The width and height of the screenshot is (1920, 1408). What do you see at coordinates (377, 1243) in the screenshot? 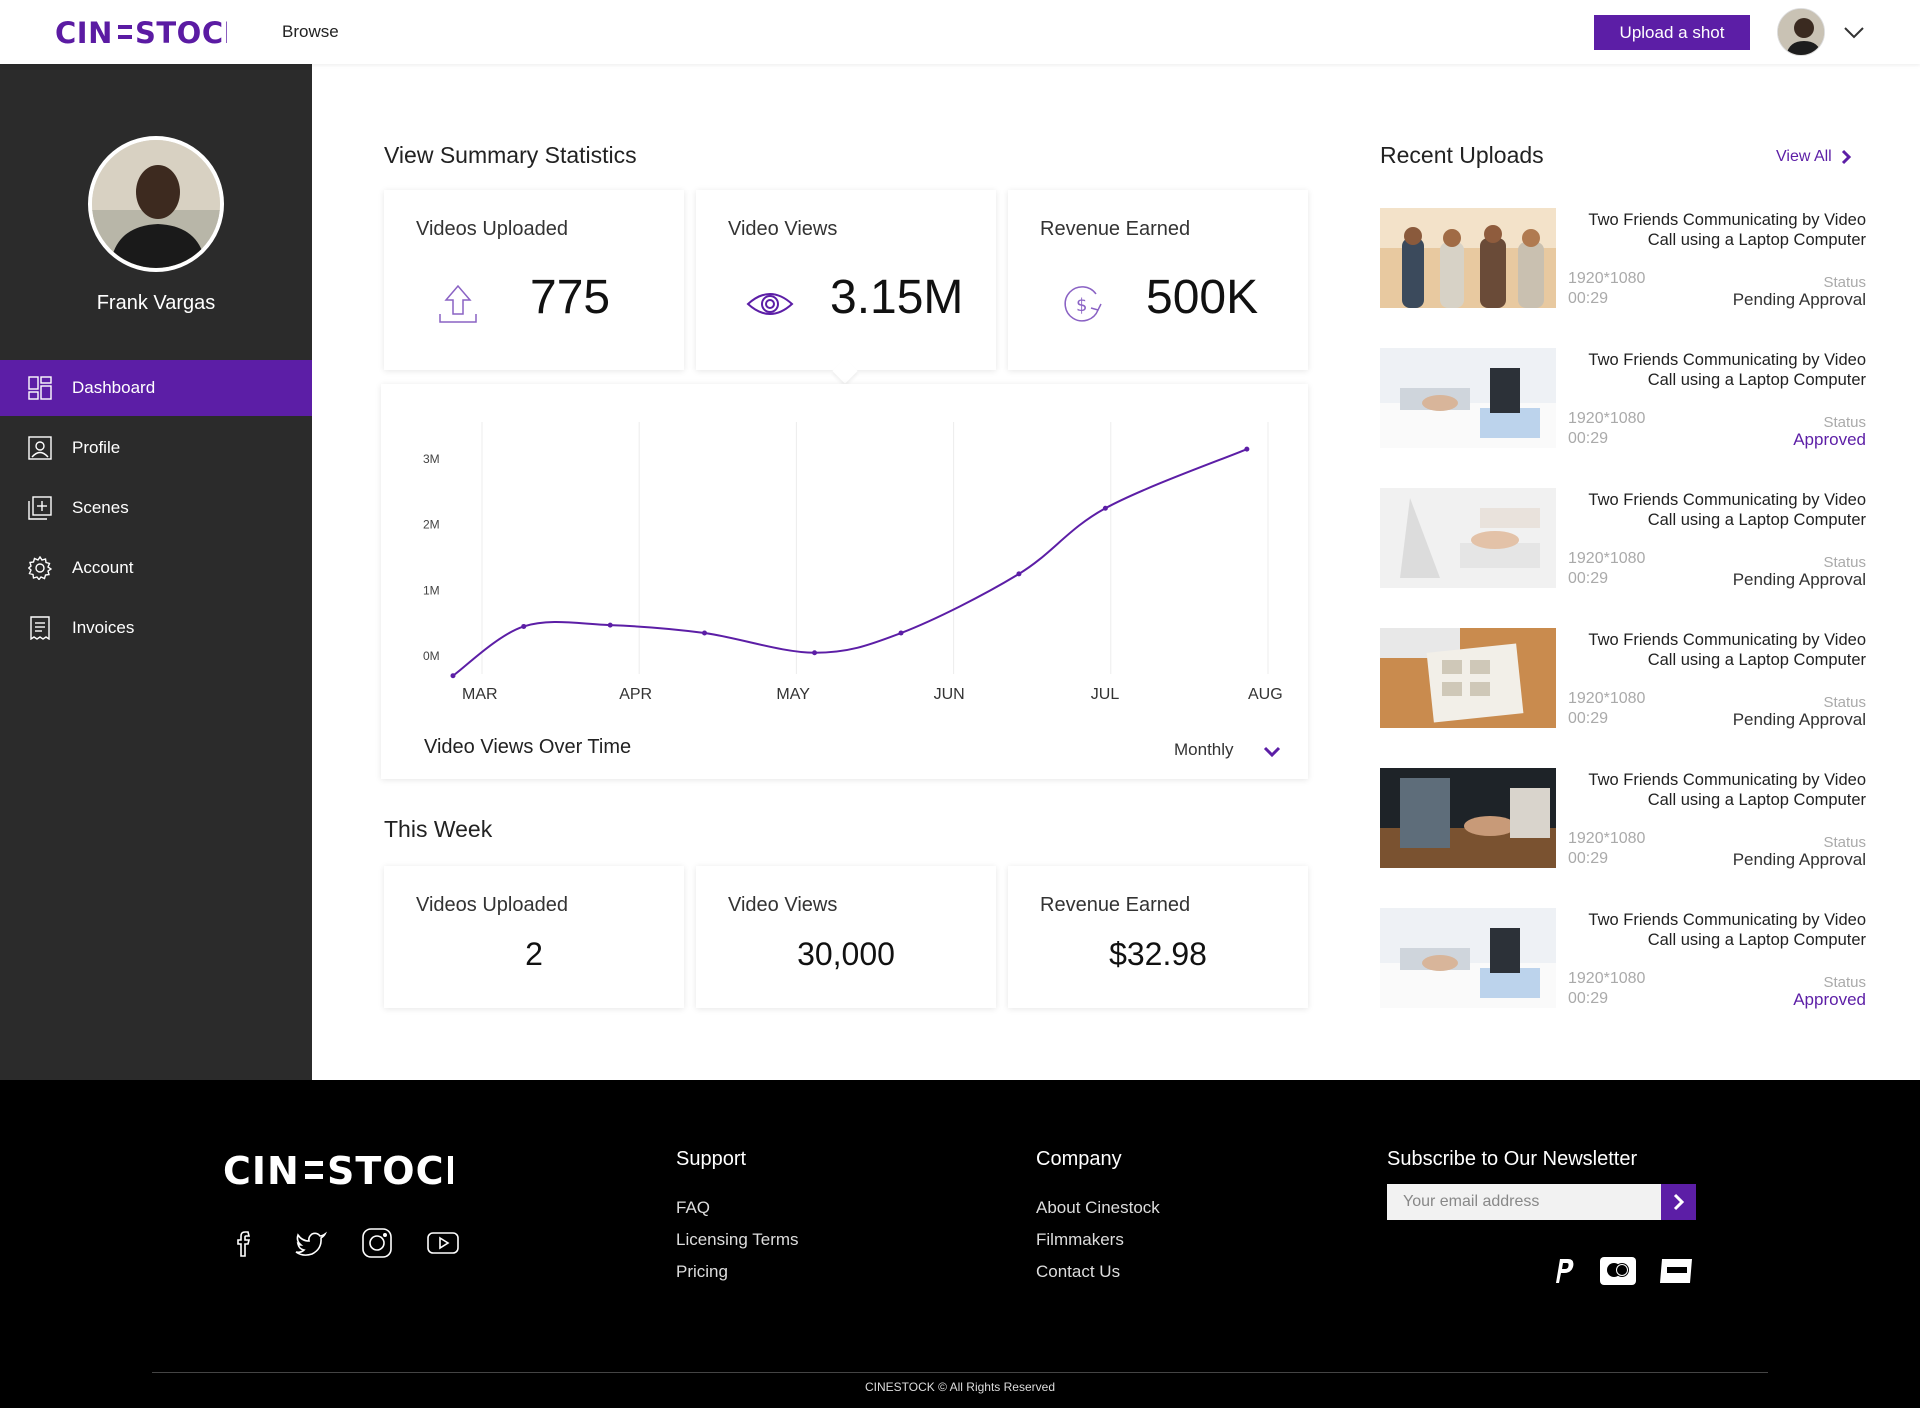
I see `instagram-icon` at bounding box center [377, 1243].